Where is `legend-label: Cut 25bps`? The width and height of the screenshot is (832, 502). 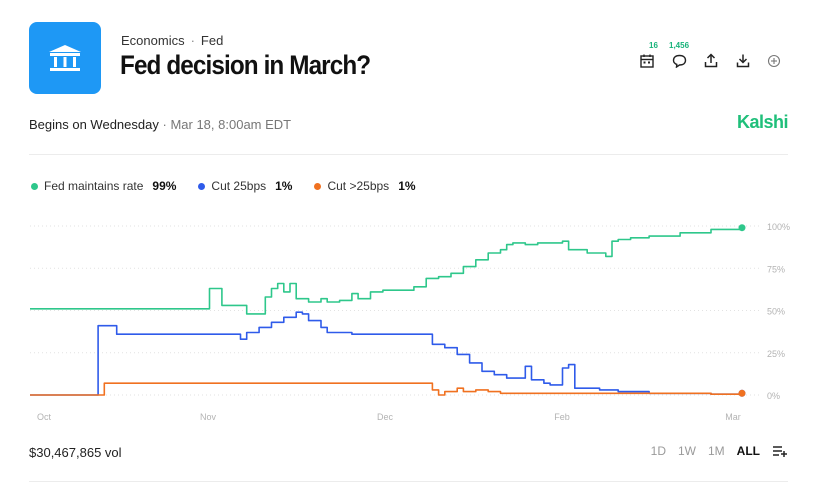
legend-label: Cut 25bps is located at coordinates (239, 186).